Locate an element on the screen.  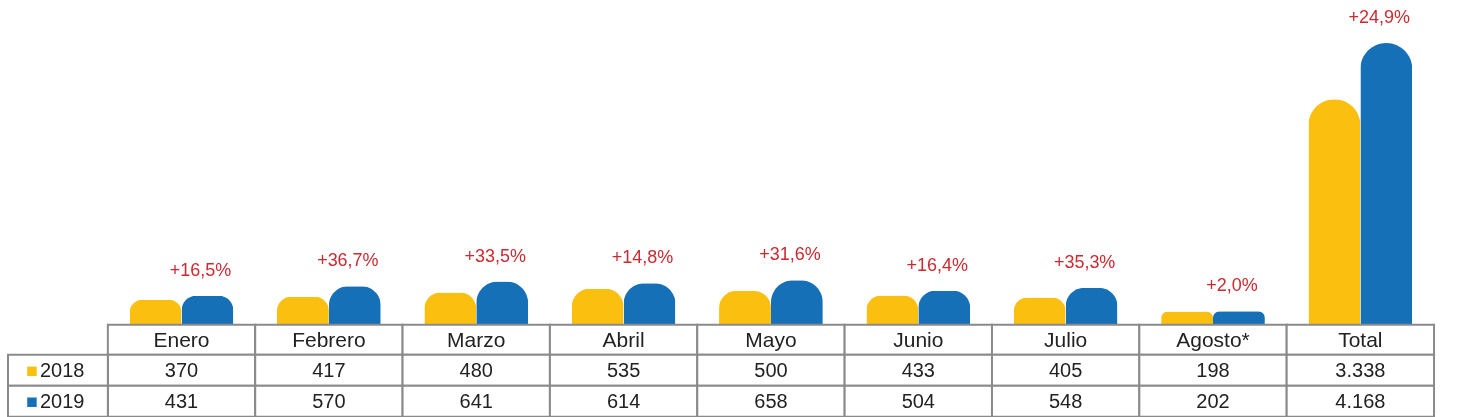
data-label: 3.338 is located at coordinates (1360, 370).